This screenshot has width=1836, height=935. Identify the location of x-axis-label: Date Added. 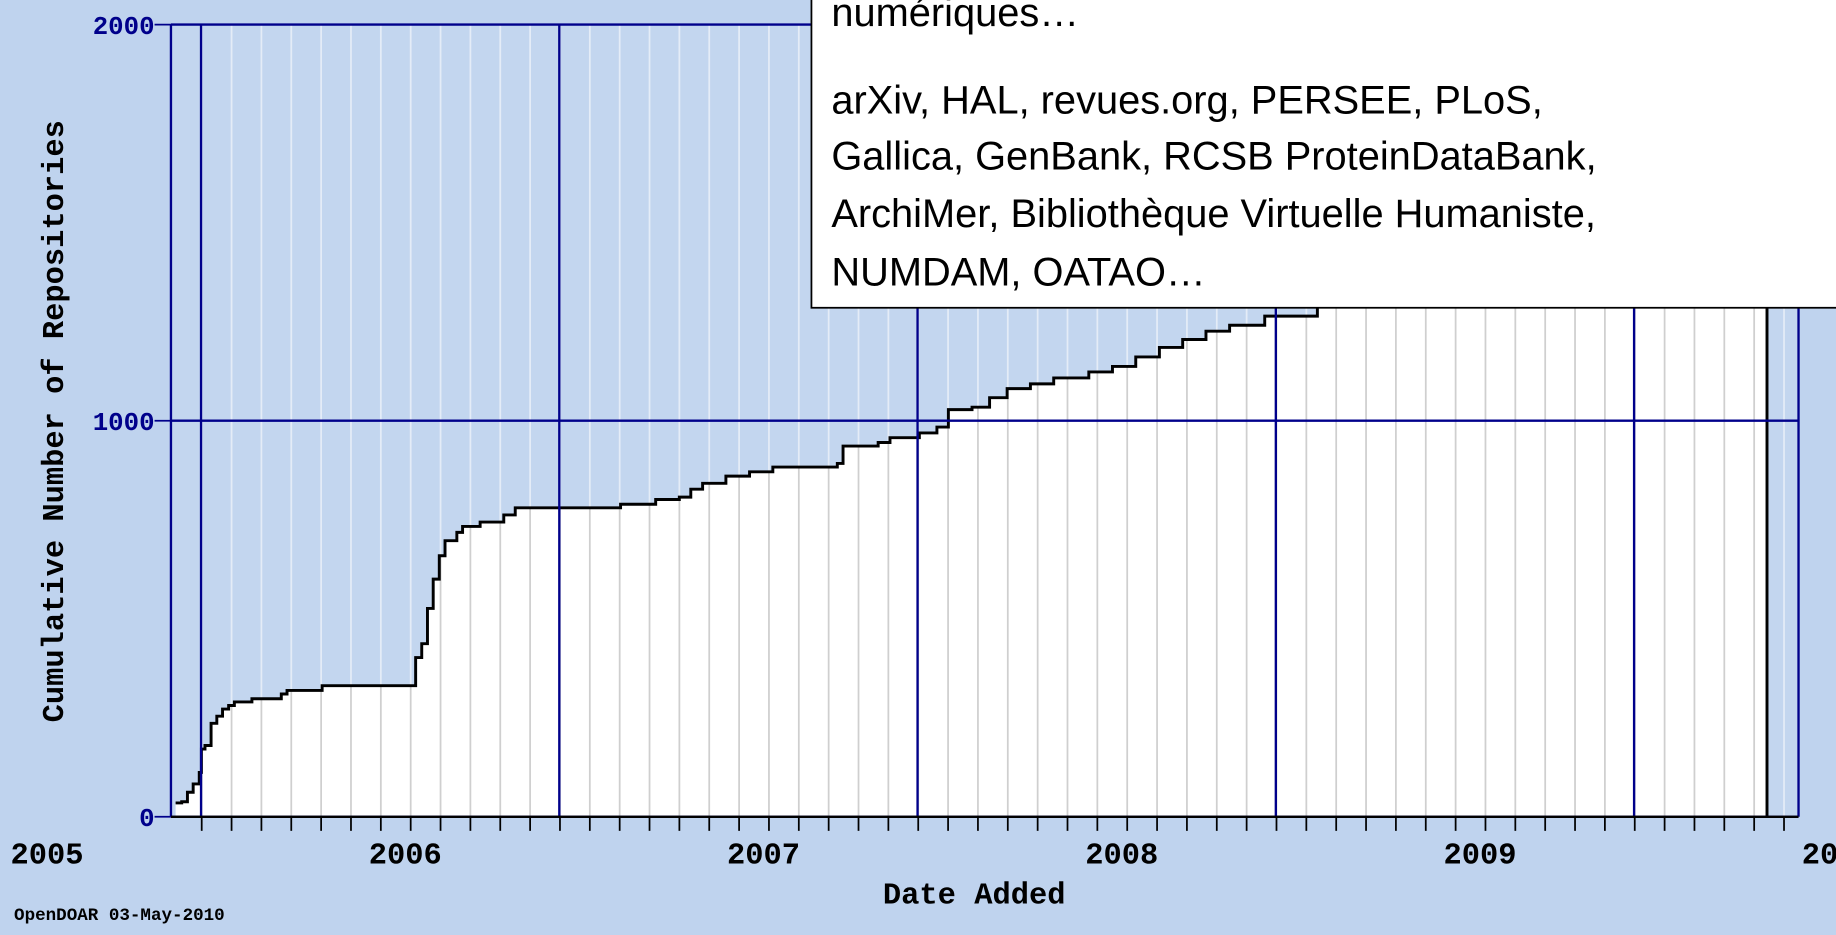
(974, 896).